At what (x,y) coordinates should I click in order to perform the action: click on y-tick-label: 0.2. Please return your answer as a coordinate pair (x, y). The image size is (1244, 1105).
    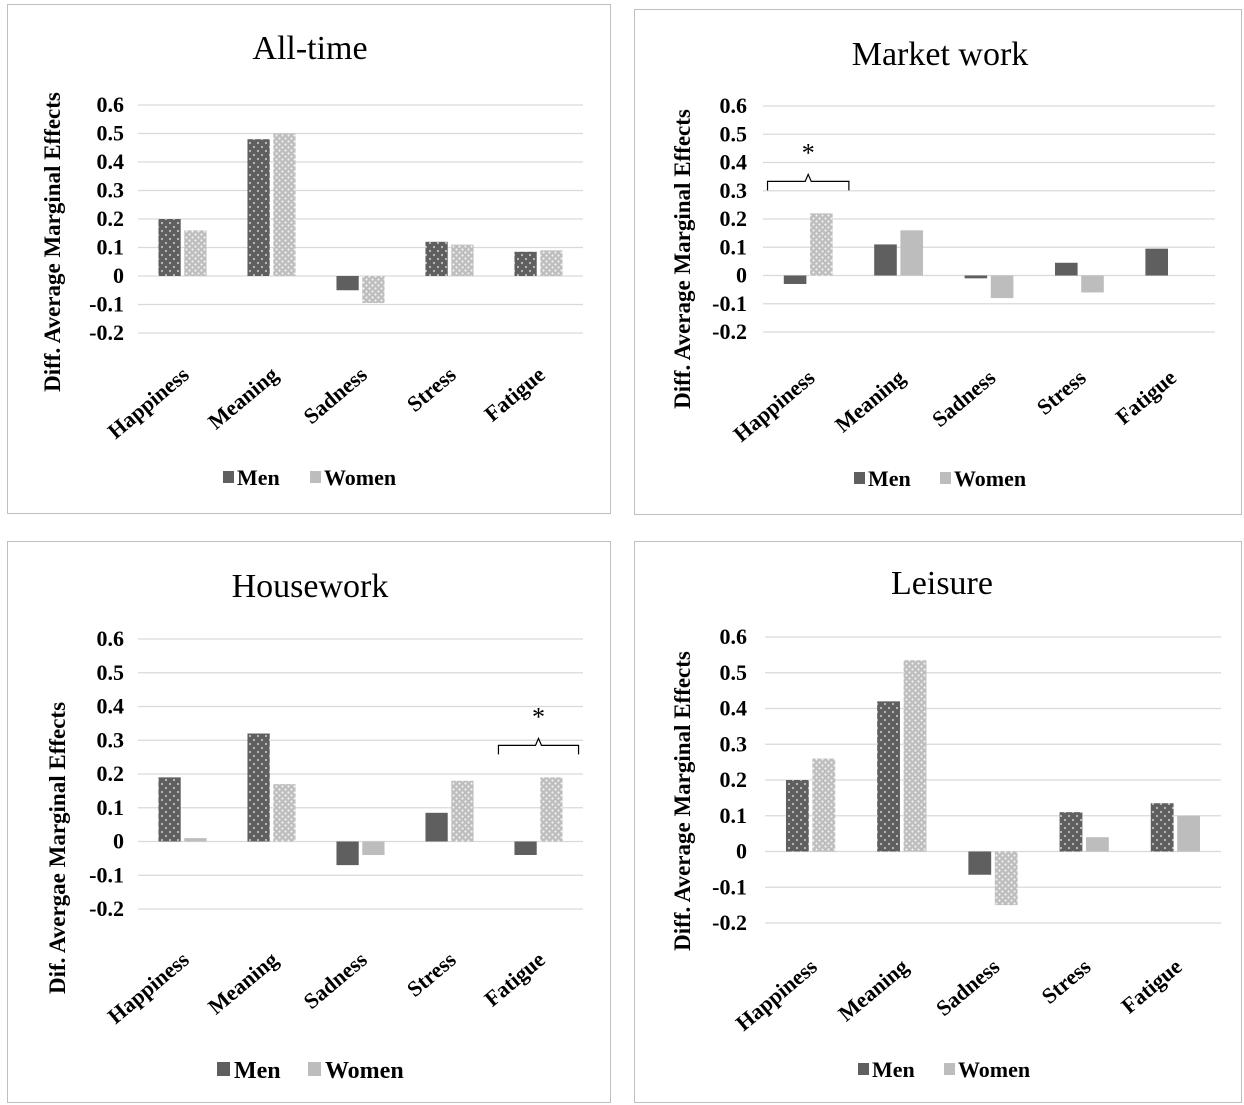
    Looking at the image, I should click on (111, 773).